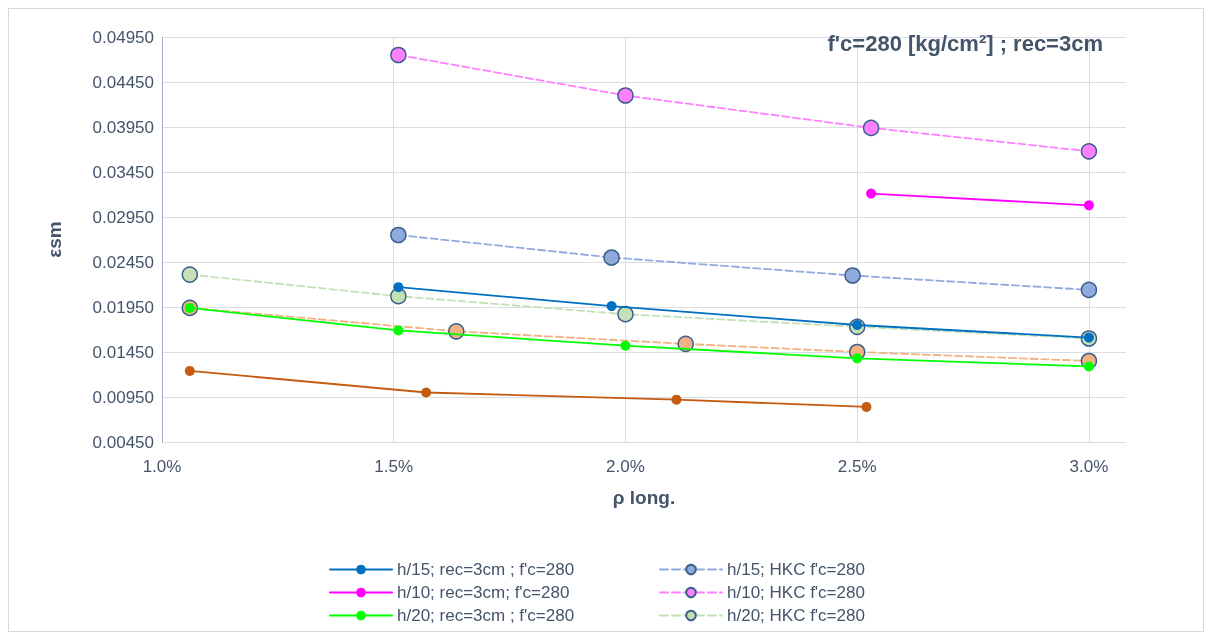 The image size is (1212, 640). What do you see at coordinates (162, 466) in the screenshot?
I see `x-tick-label: 1.0%` at bounding box center [162, 466].